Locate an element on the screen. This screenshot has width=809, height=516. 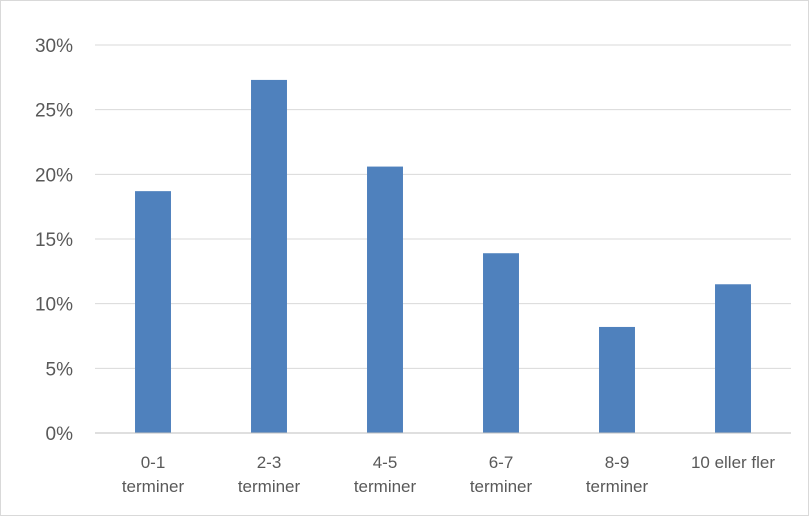
x-tick-label: 0-1 terminer is located at coordinates (153, 474).